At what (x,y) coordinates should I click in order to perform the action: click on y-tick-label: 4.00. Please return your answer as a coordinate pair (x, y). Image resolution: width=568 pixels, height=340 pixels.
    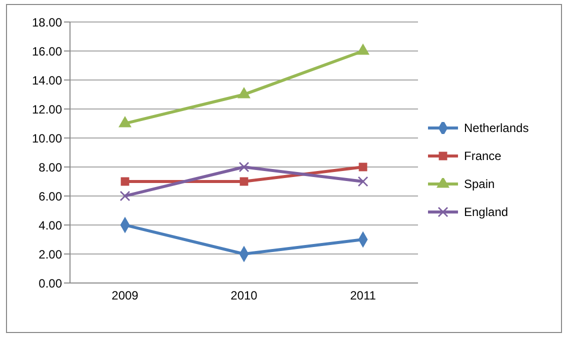
    Looking at the image, I should click on (50, 225).